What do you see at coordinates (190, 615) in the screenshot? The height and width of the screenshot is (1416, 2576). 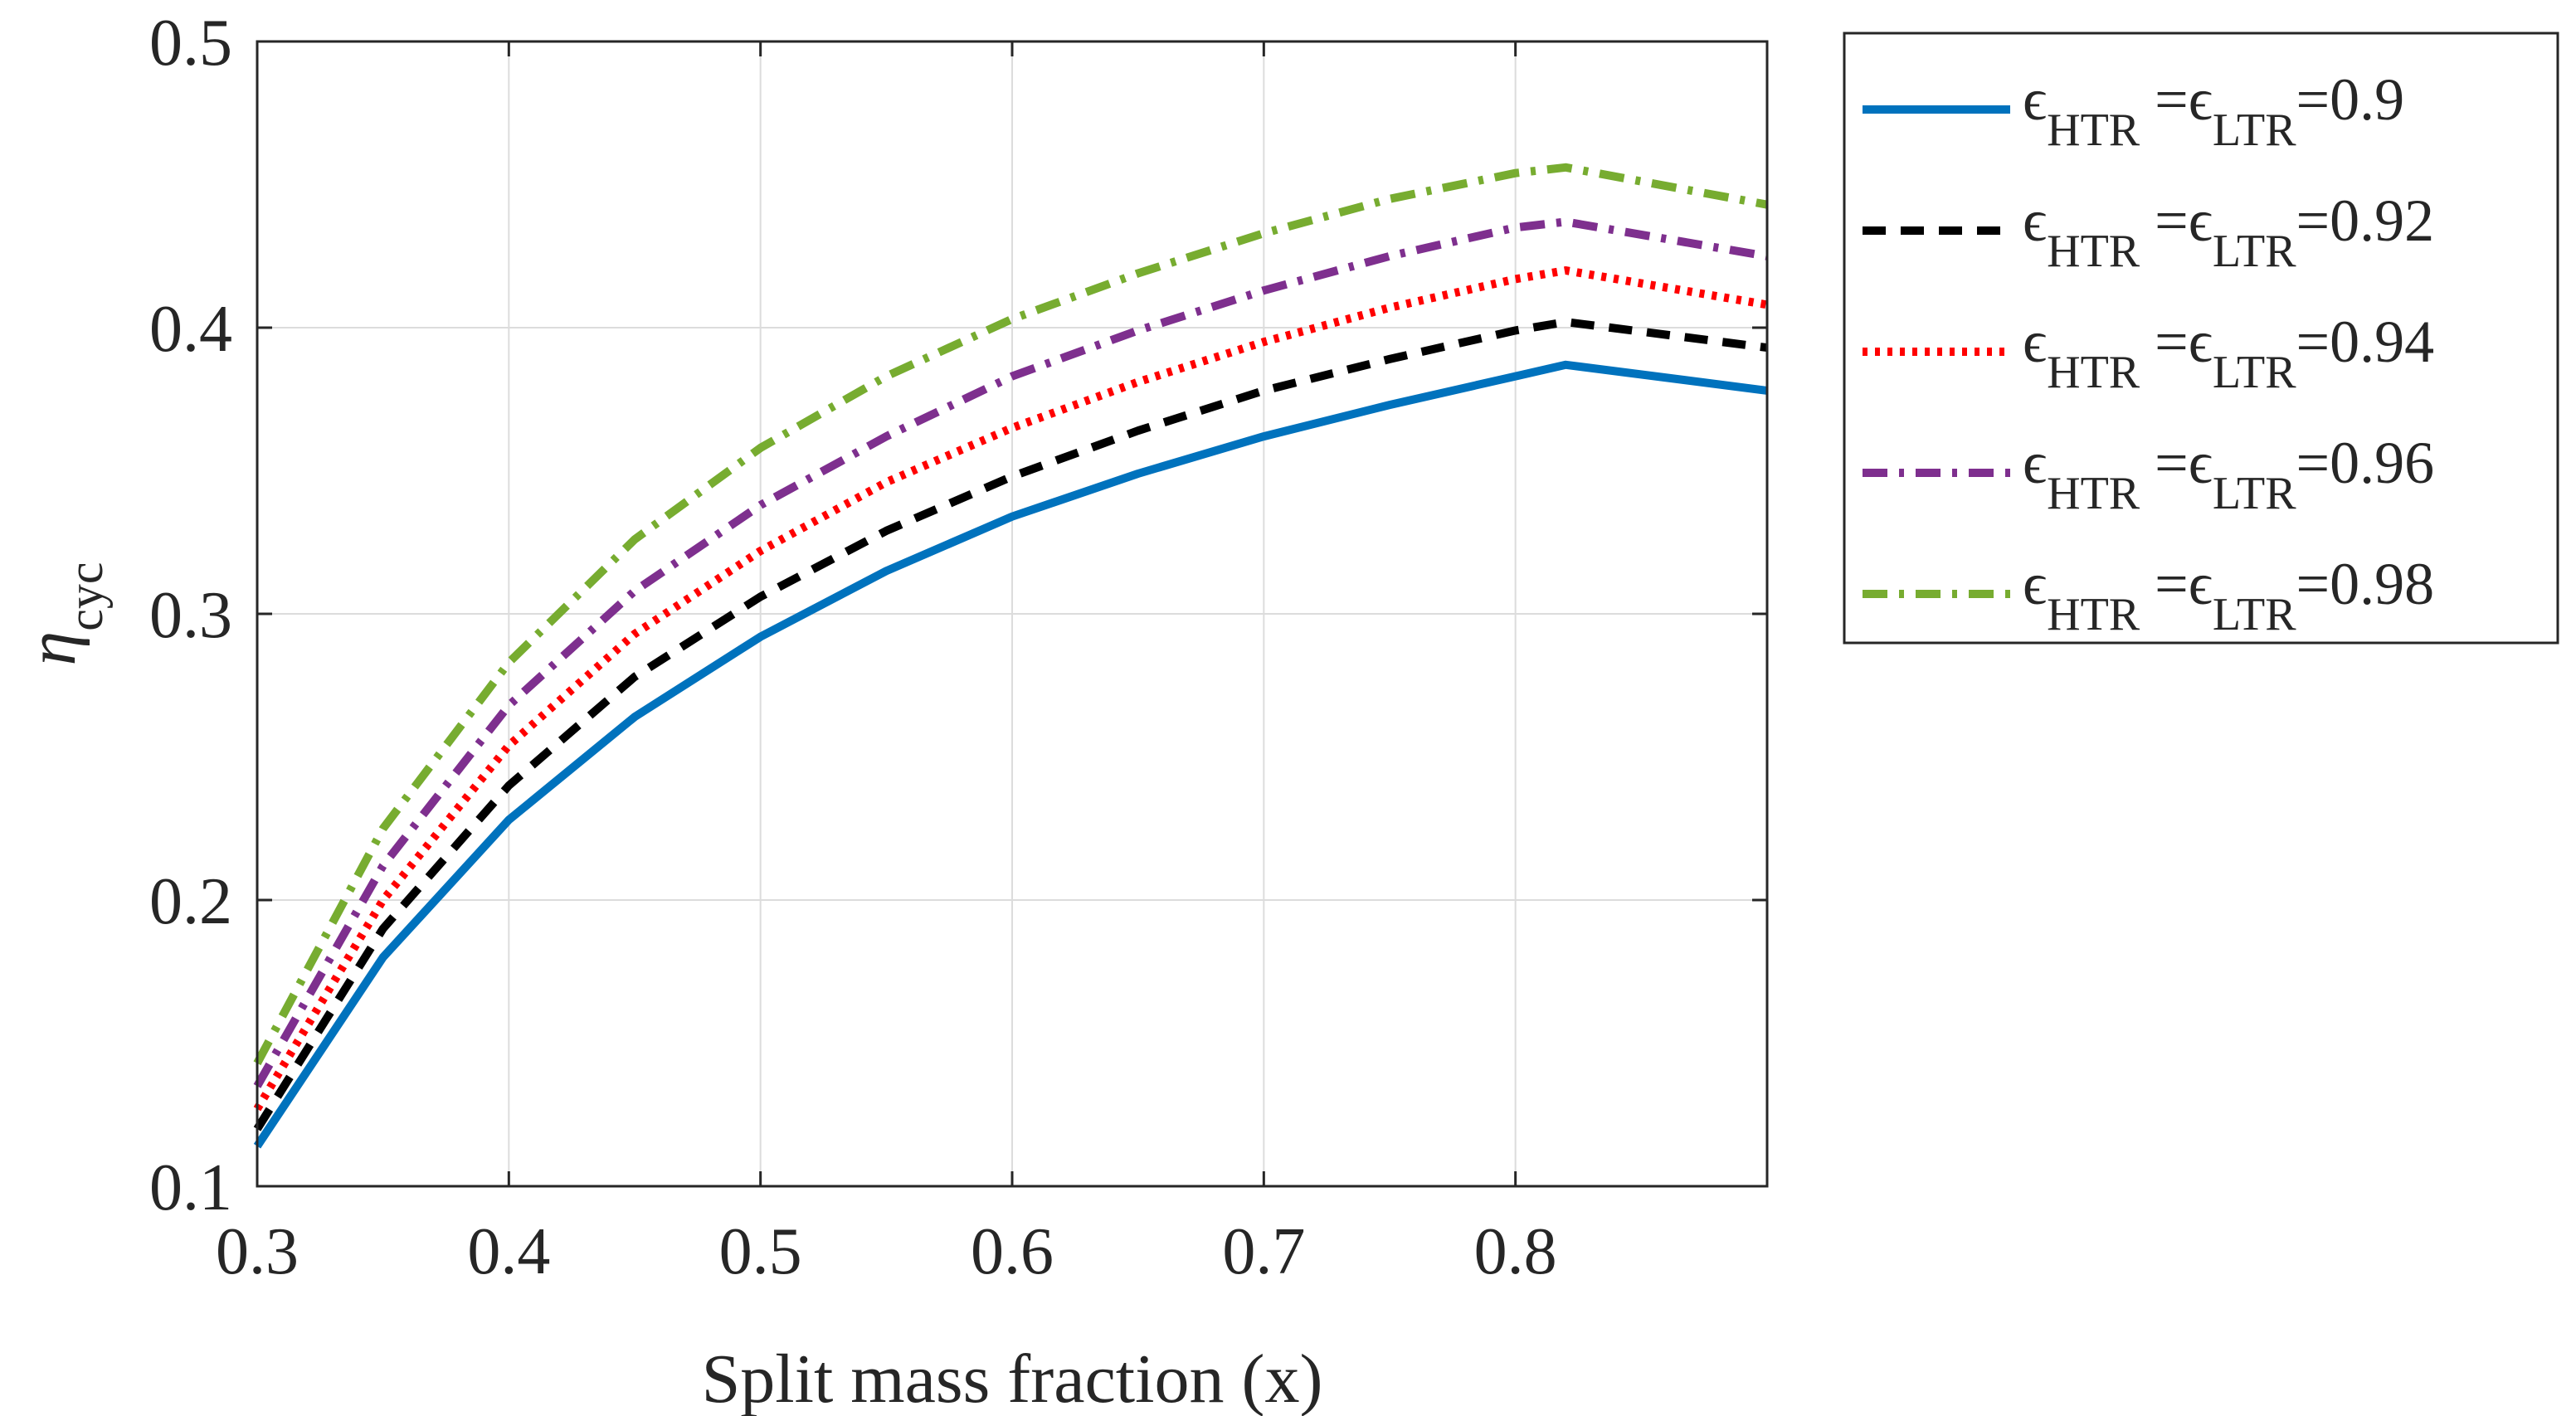 I see `y-tick-label: 0.3` at bounding box center [190, 615].